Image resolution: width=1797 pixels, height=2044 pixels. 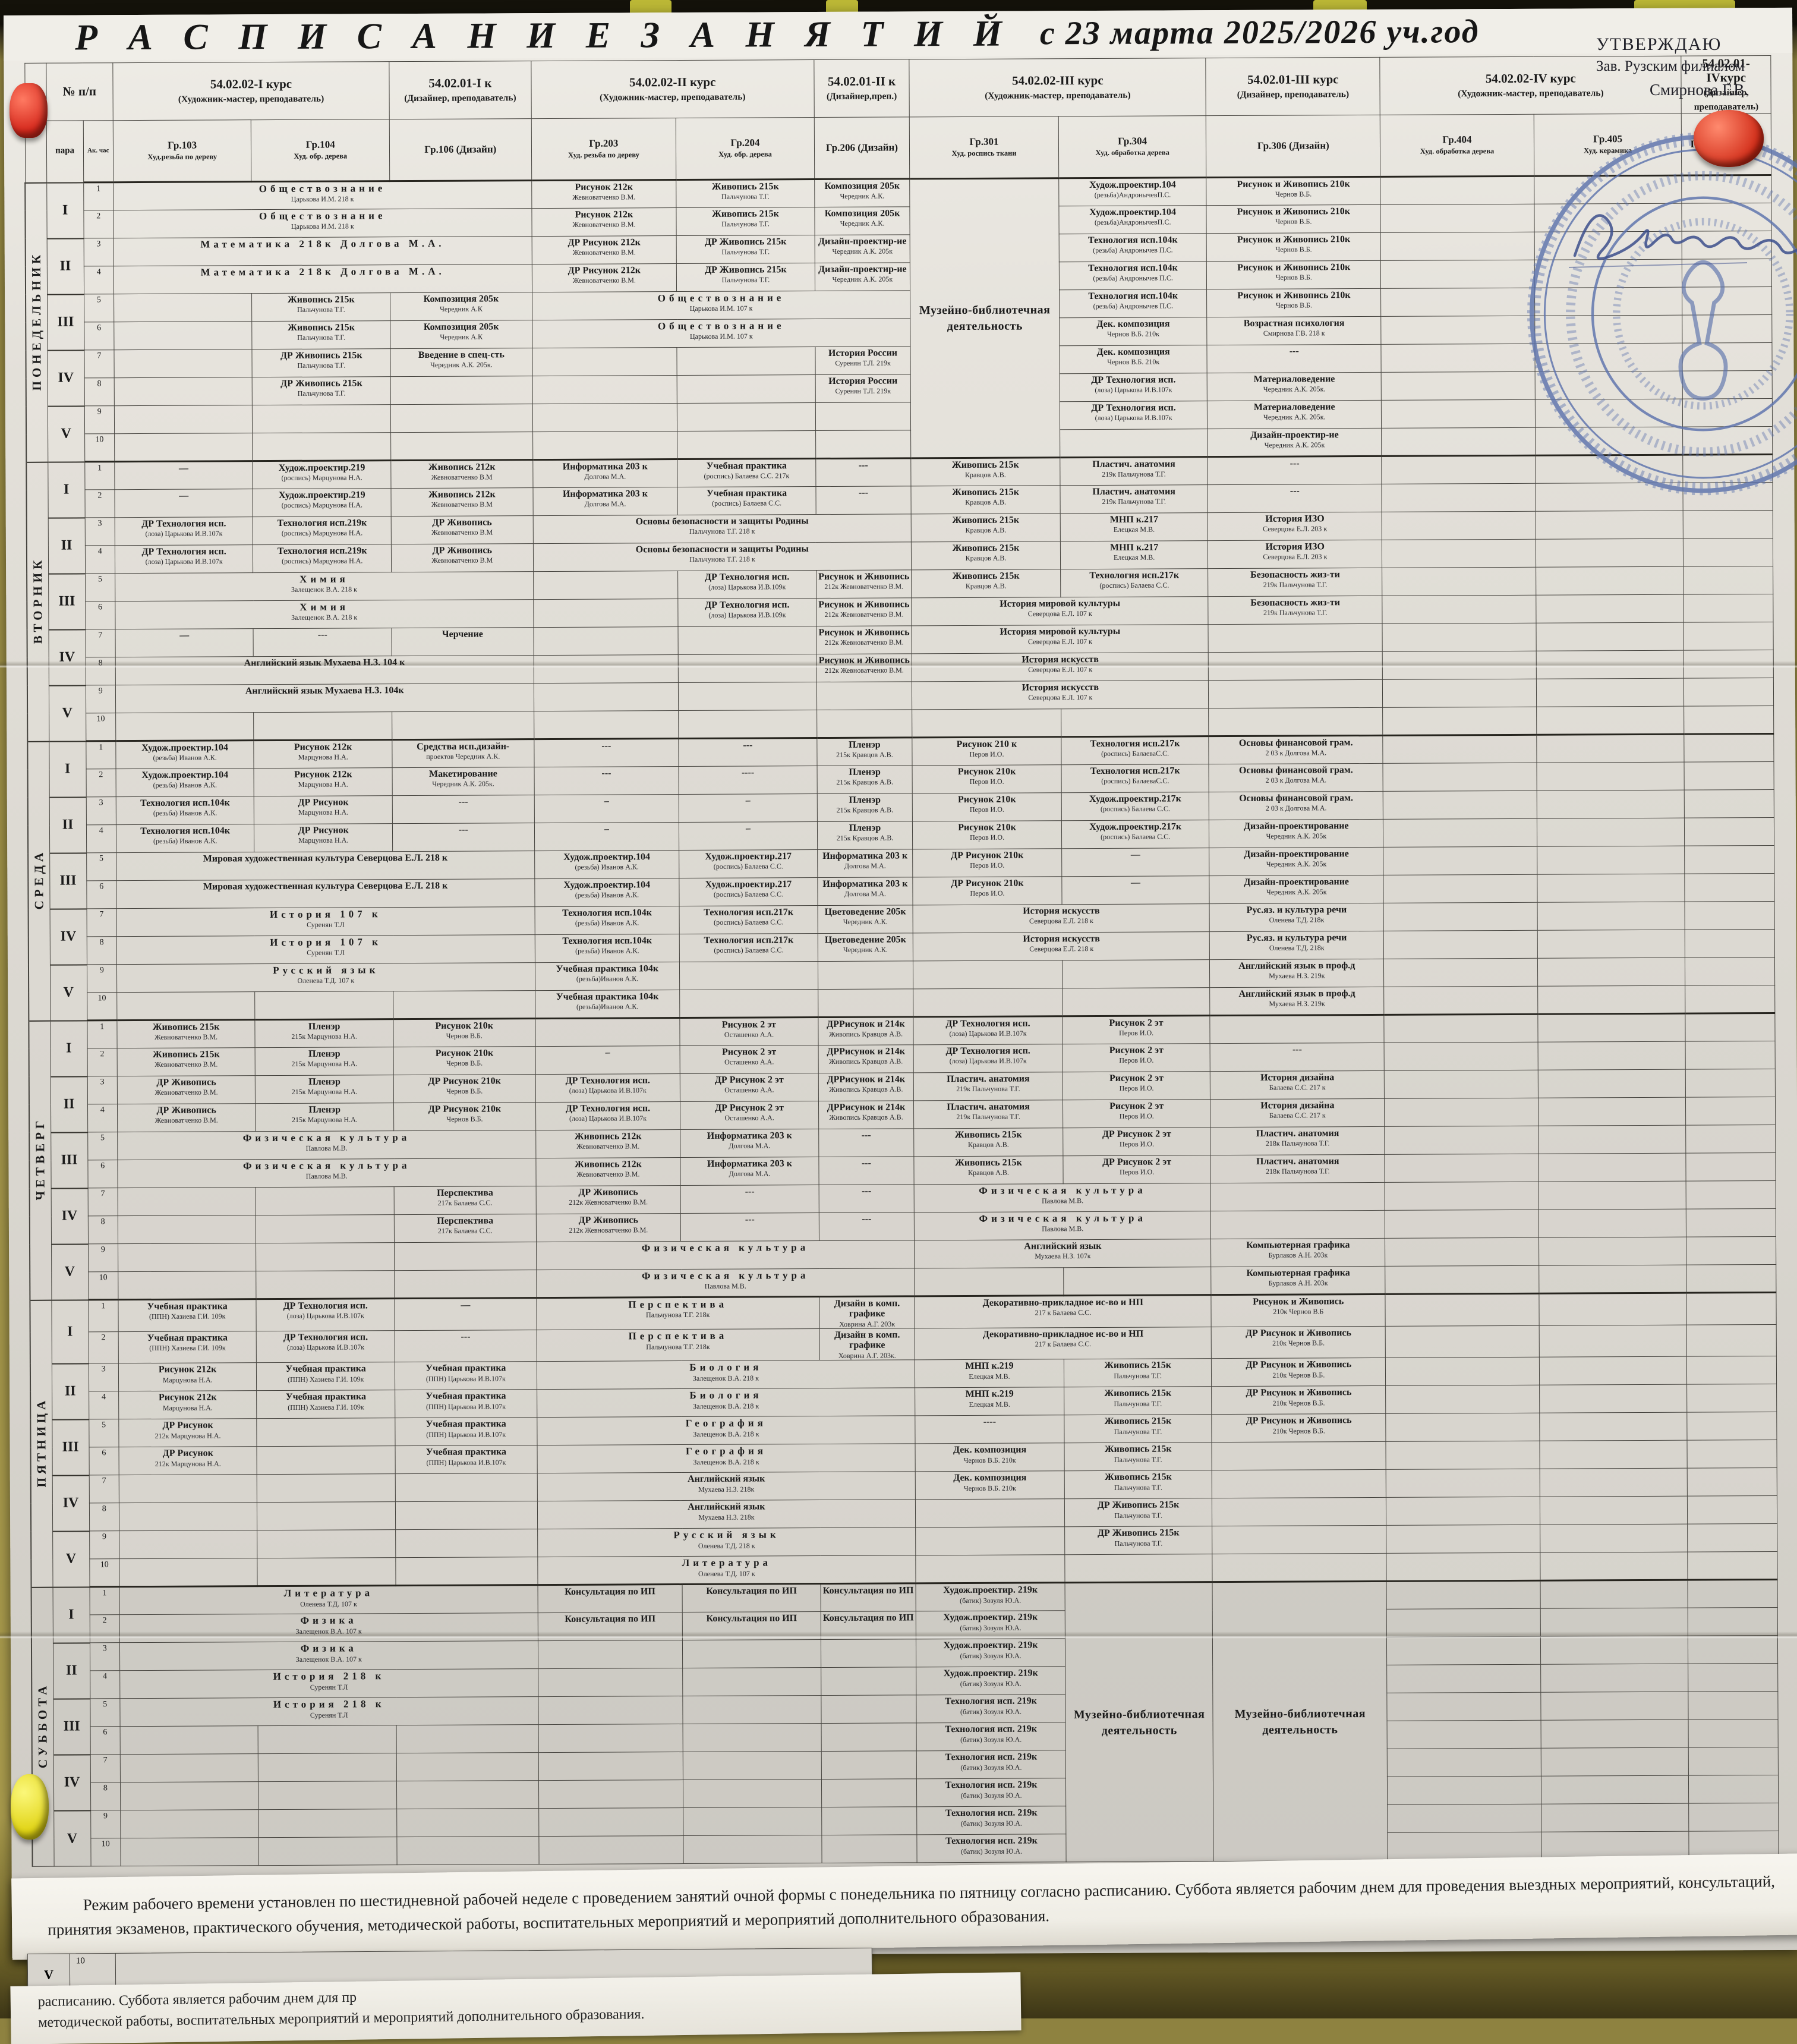 I want to click on schedule-cell: Рисунок 212к Марцунова Н.А., so click(x=187, y=1404).